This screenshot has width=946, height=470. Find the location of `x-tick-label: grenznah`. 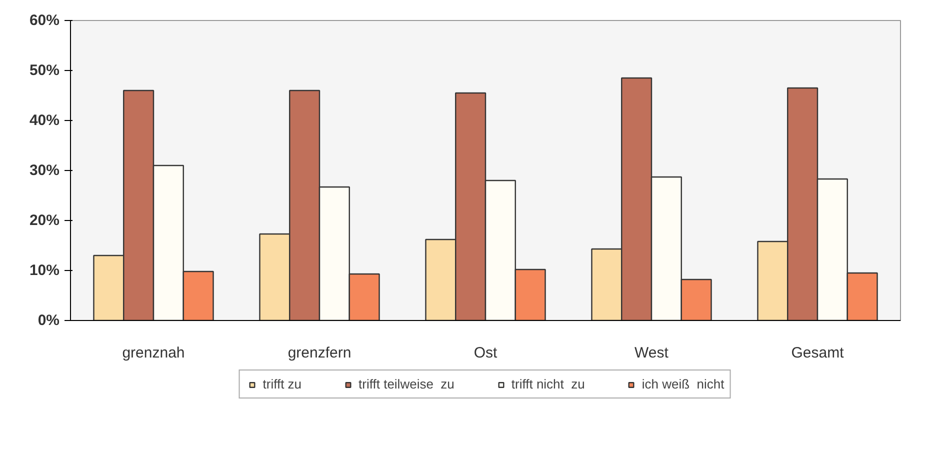

x-tick-label: grenznah is located at coordinates (153, 353).